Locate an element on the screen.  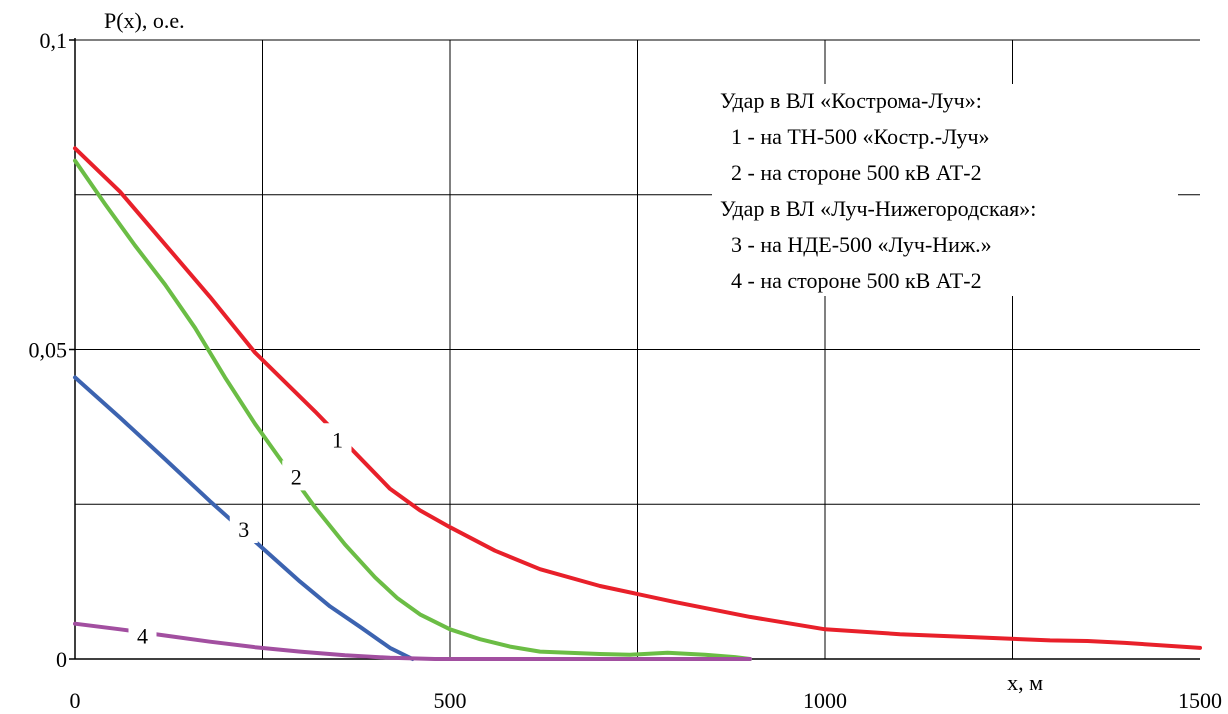
series-label-4: 4 is located at coordinates (142, 635).